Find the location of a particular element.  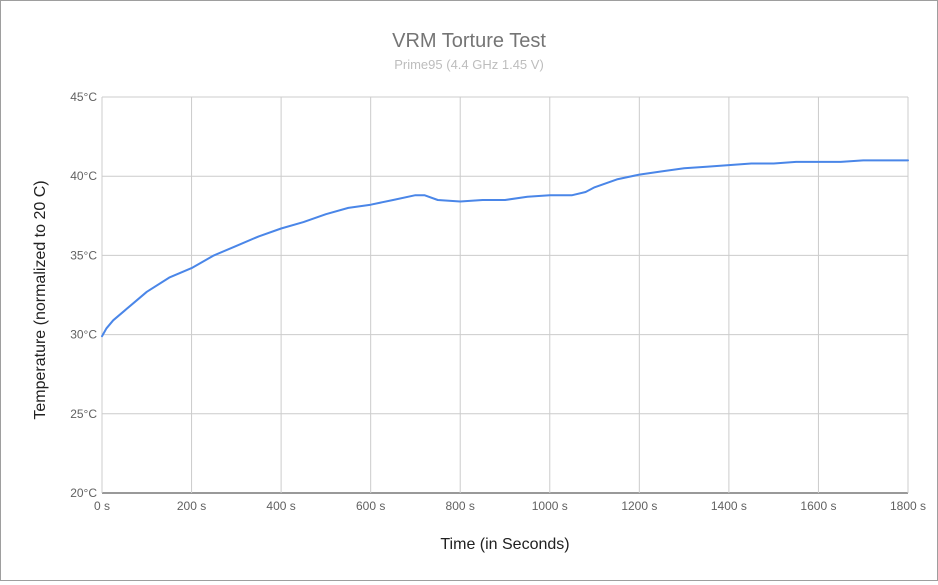

y-tick-label: 20°C is located at coordinates (83, 493).